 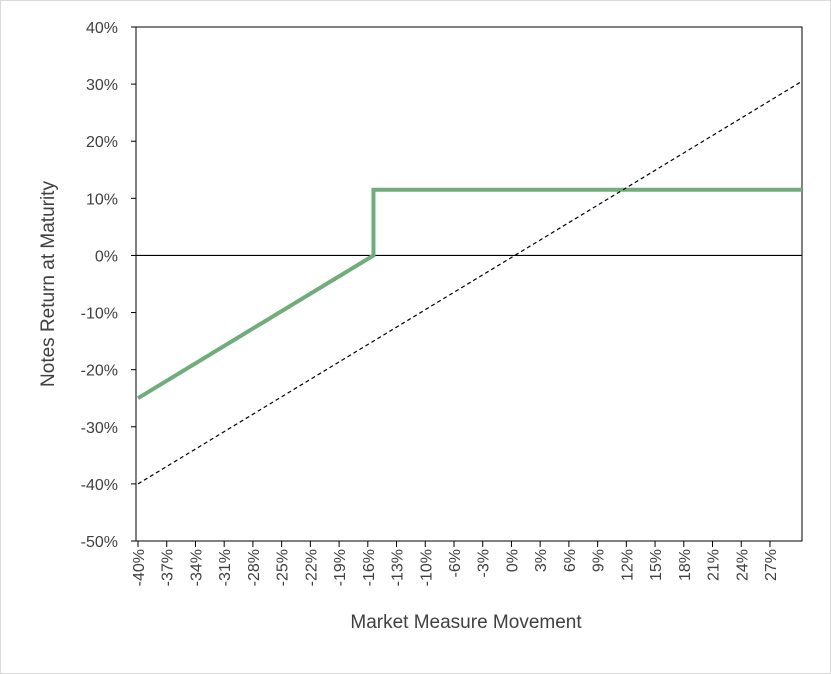 What do you see at coordinates (99, 428) in the screenshot?
I see `y-tick-label: -30%` at bounding box center [99, 428].